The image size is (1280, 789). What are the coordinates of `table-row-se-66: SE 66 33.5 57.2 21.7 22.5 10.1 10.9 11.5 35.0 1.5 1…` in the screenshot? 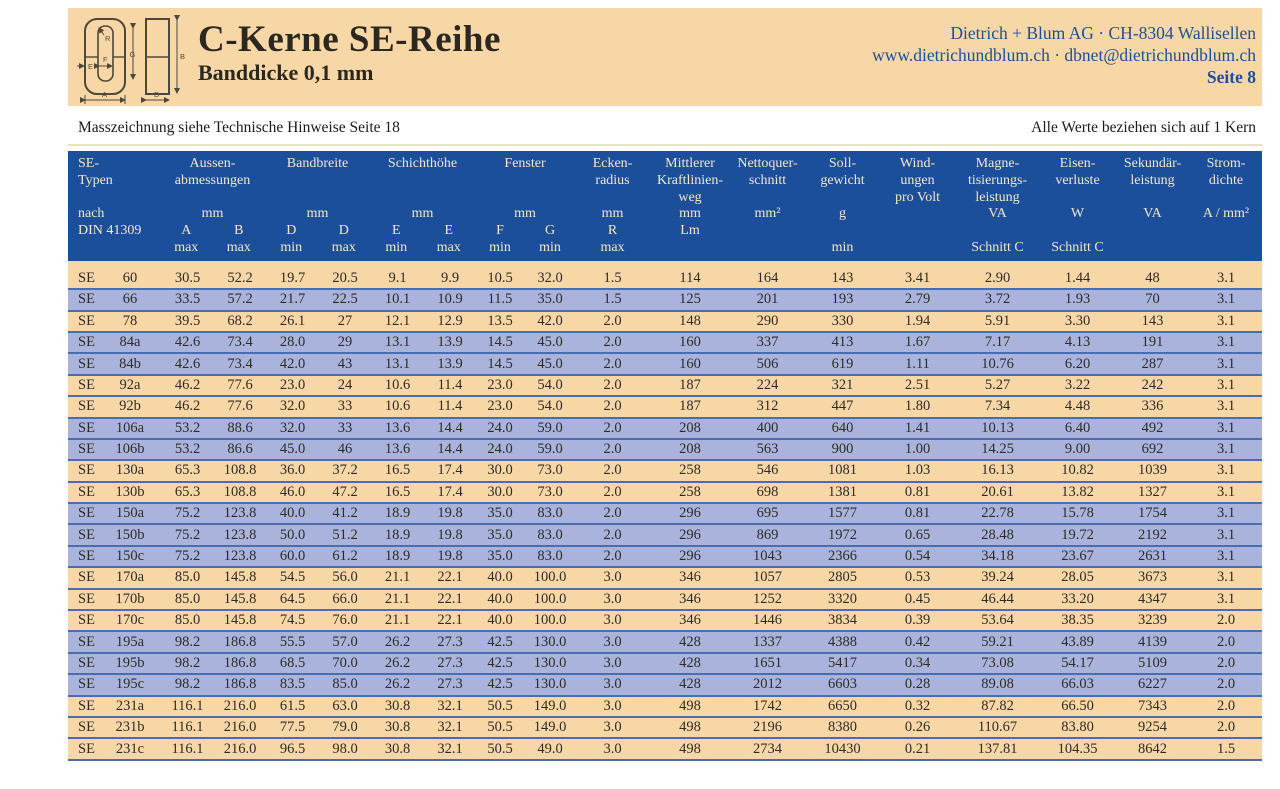 It's located at (665, 300).